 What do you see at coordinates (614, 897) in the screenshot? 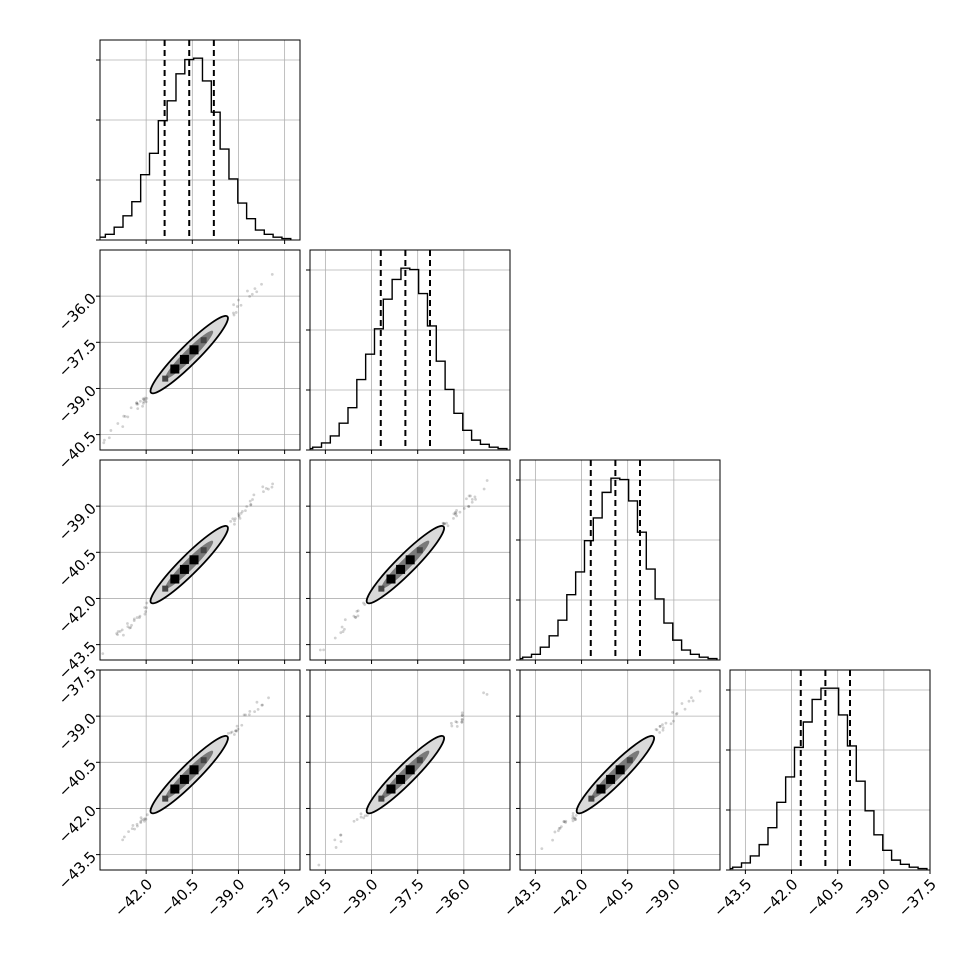
I see `x-tick-label-group: −40.5` at bounding box center [614, 897].